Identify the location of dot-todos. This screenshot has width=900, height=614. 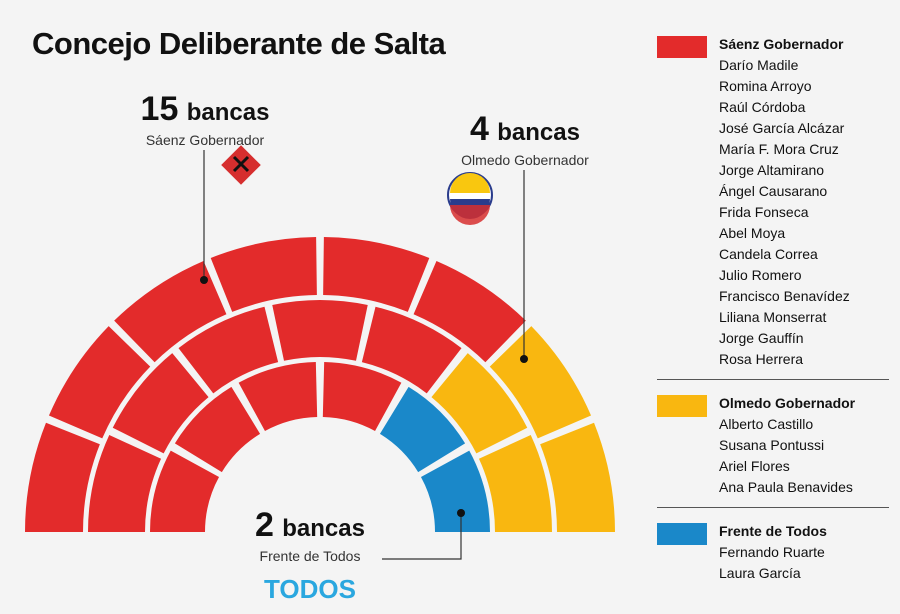
(461, 513).